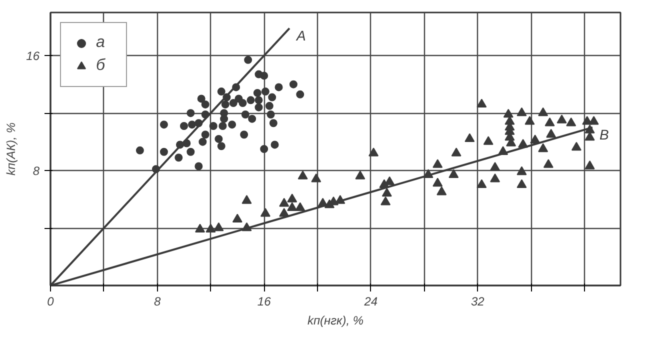  Describe the element at coordinates (477, 301) in the screenshot. I see `x-tick-label: 32` at that location.